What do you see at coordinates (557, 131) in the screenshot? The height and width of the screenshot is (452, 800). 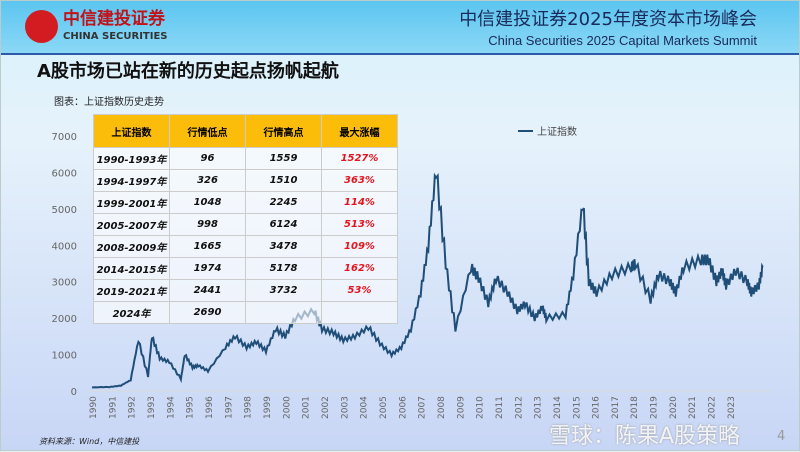 I see `legend-label: 上证指数` at bounding box center [557, 131].